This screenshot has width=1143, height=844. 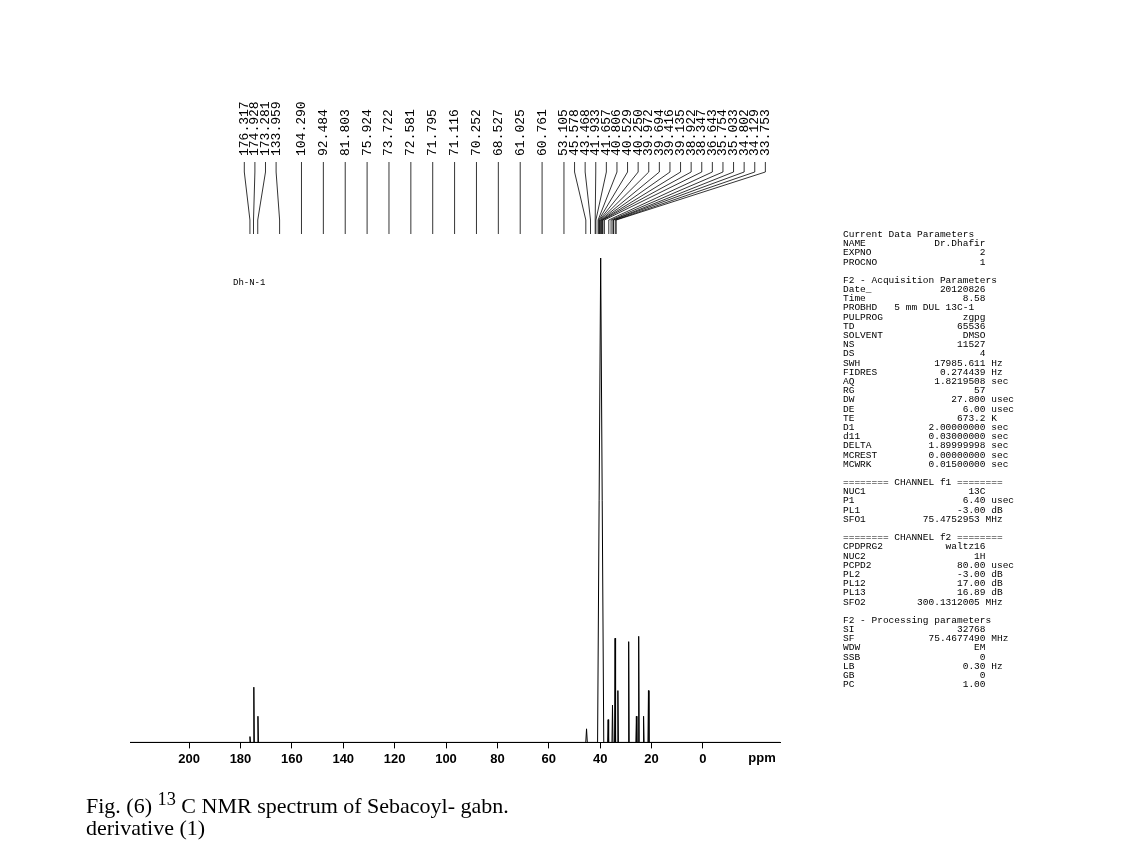 What do you see at coordinates (345, 132) in the screenshot?
I see `text: 81.803` at bounding box center [345, 132].